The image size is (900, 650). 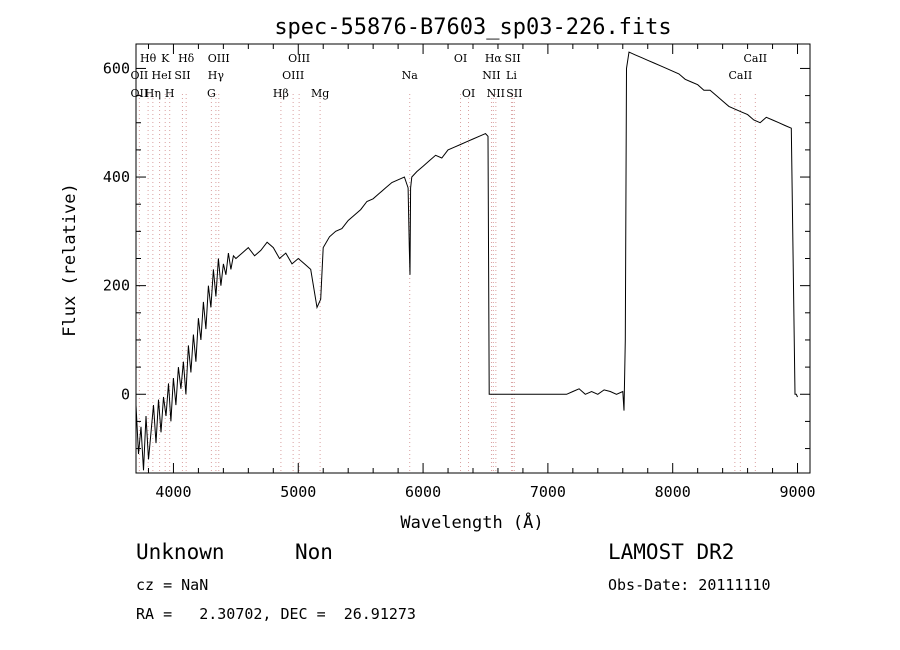 What do you see at coordinates (797, 492) in the screenshot?
I see `x-tick-label: 9000` at bounding box center [797, 492].